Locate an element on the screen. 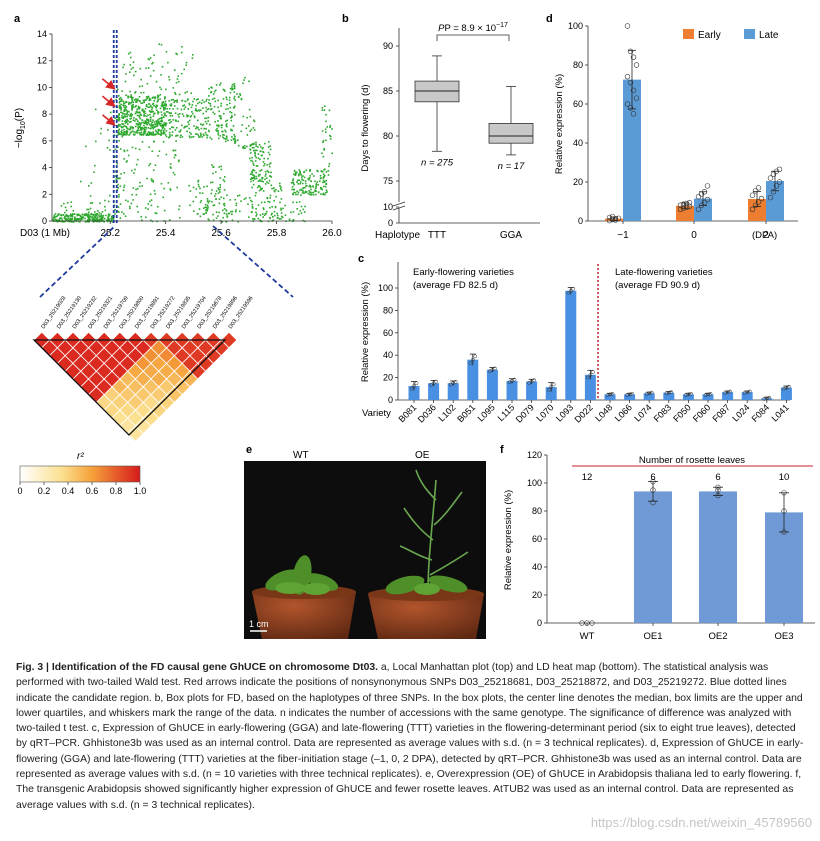 The image size is (820, 841). bar-l115 is located at coordinates (512, 390).